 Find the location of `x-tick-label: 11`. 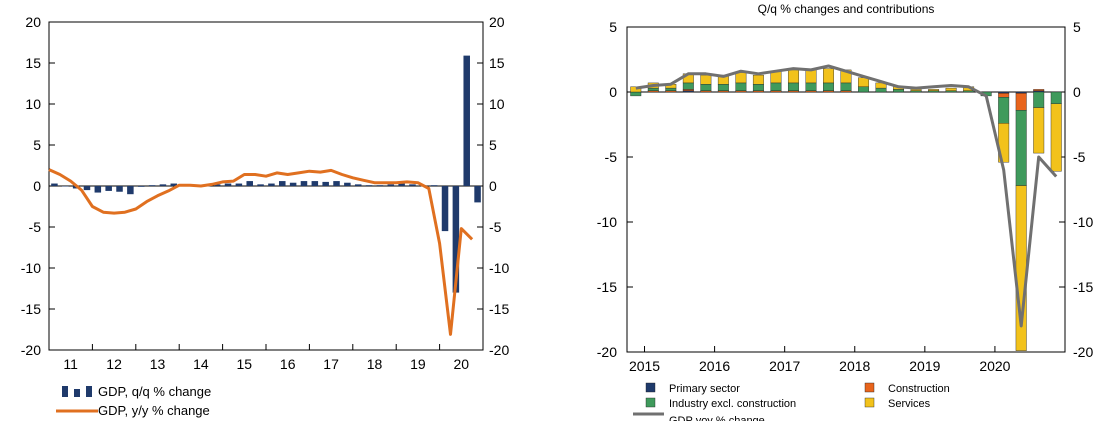

x-tick-label: 11 is located at coordinates (70, 364).